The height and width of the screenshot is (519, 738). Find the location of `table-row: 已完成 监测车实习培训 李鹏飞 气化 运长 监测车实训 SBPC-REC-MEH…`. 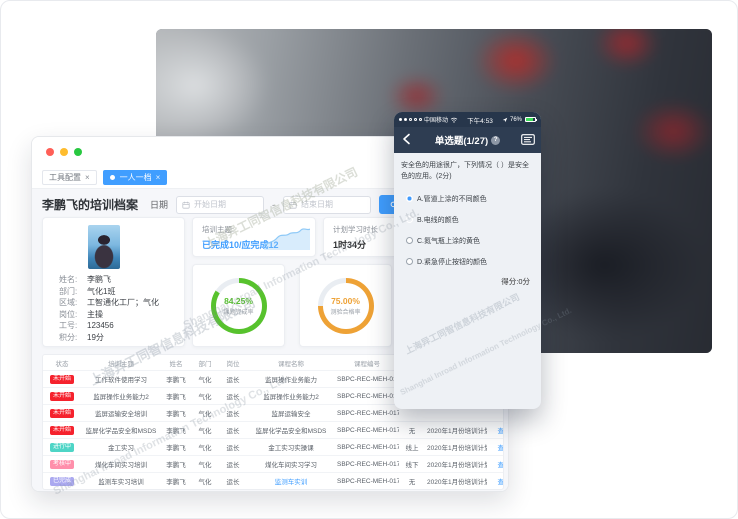

table-row: 已完成 监测车实习培训 李鹏飞 气化 运长 监测车实训 SBPC-REC-MEH… is located at coordinates (273, 480).